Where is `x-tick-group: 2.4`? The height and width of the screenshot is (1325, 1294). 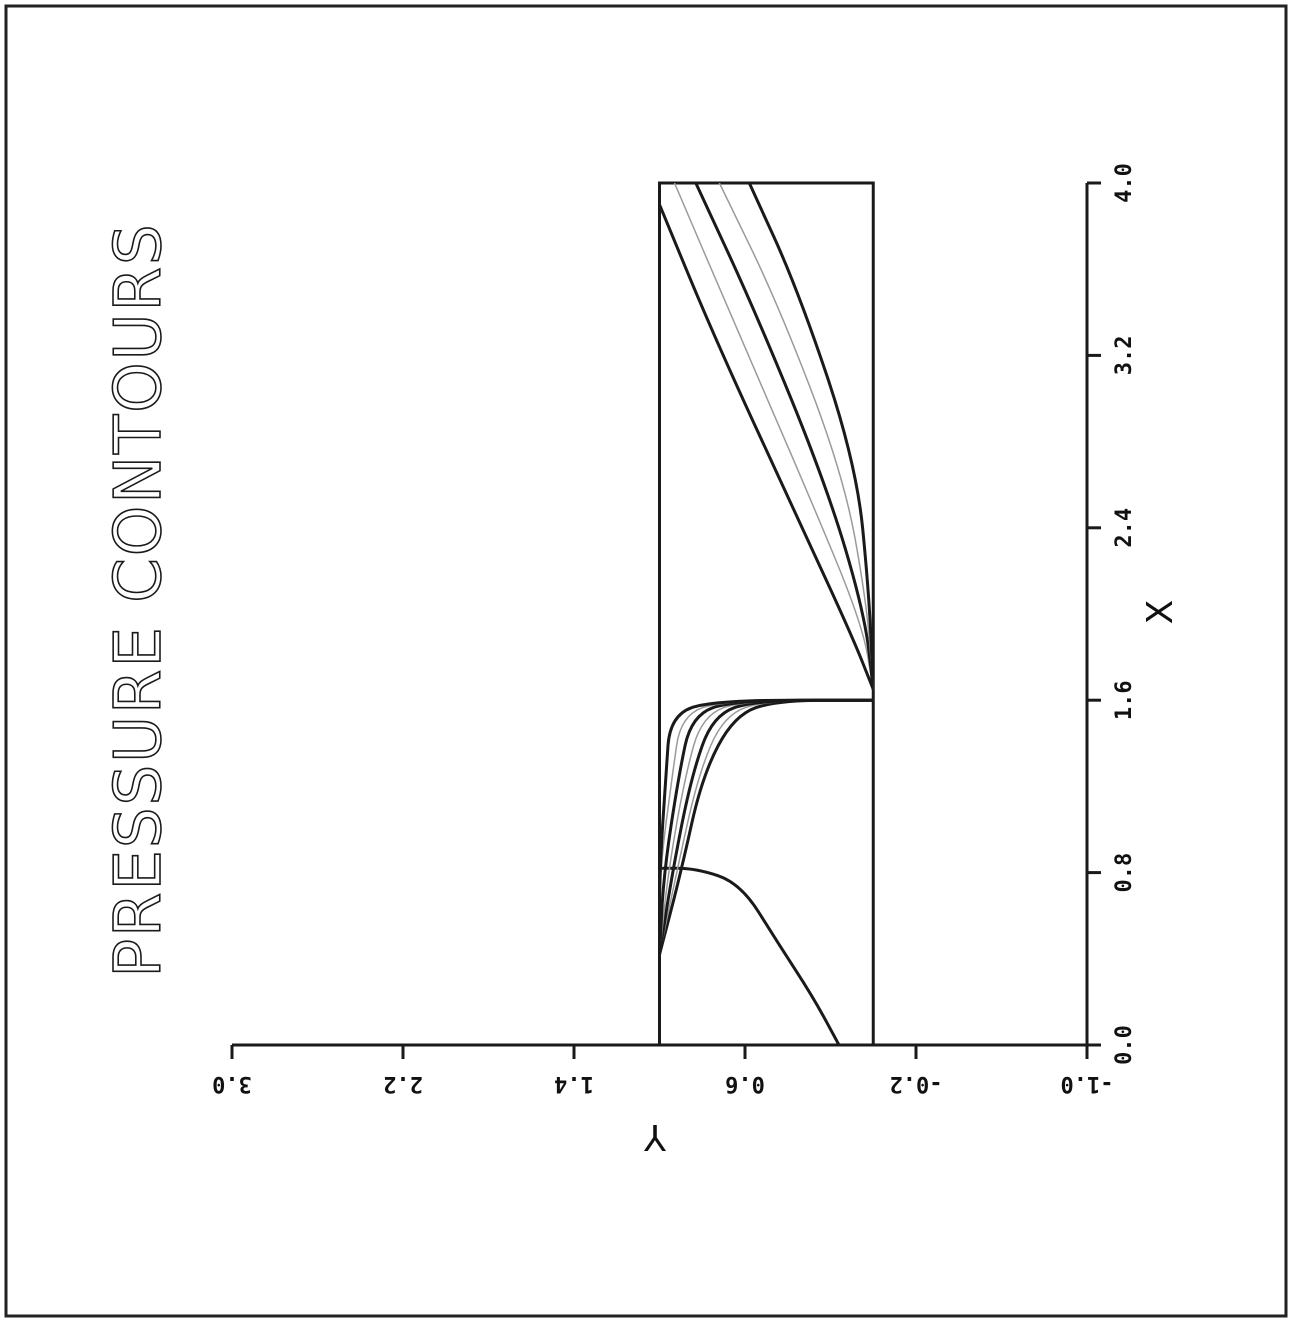
x-tick-group: 2.4 is located at coordinates (1124, 528).